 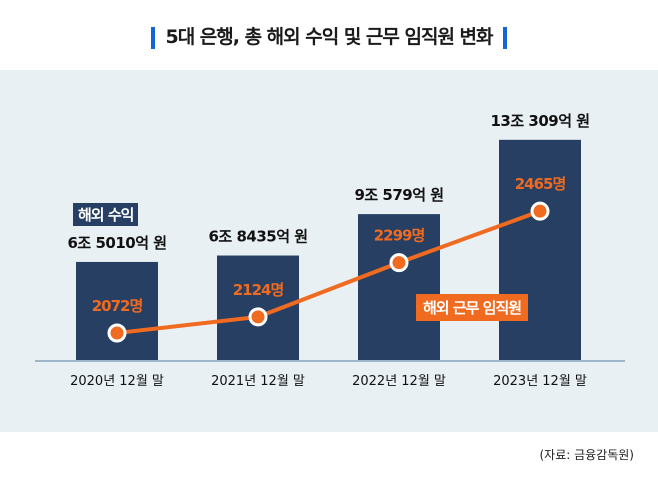 I want to click on revenue-label: 6조 5010억 원, so click(x=116, y=243).